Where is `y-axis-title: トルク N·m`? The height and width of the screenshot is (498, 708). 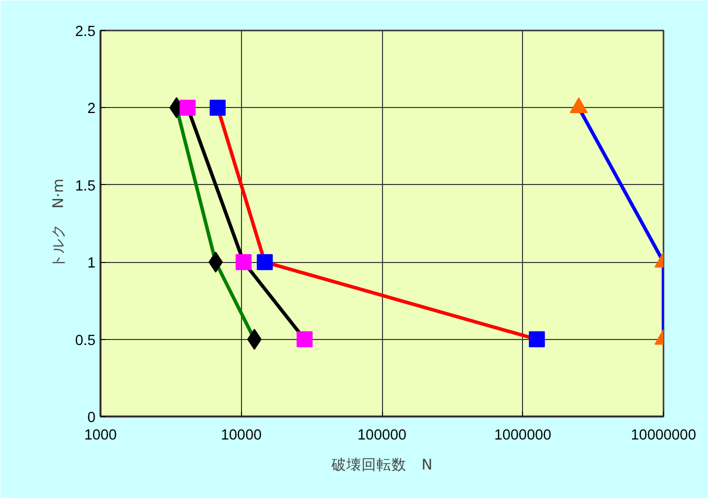
y-axis-title: トルク N·m is located at coordinates (59, 223).